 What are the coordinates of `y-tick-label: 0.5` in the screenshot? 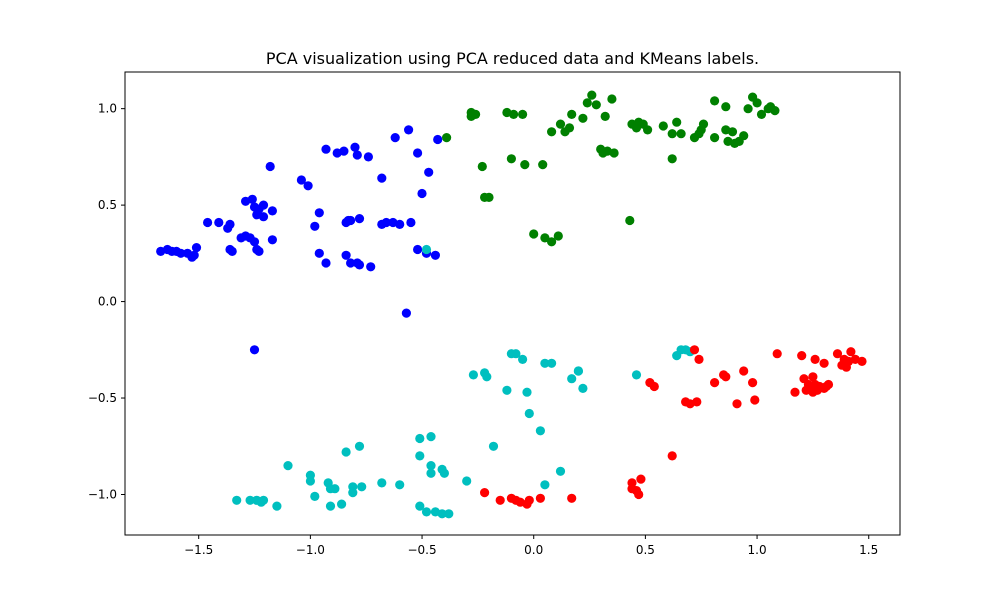 It's located at (107, 205).